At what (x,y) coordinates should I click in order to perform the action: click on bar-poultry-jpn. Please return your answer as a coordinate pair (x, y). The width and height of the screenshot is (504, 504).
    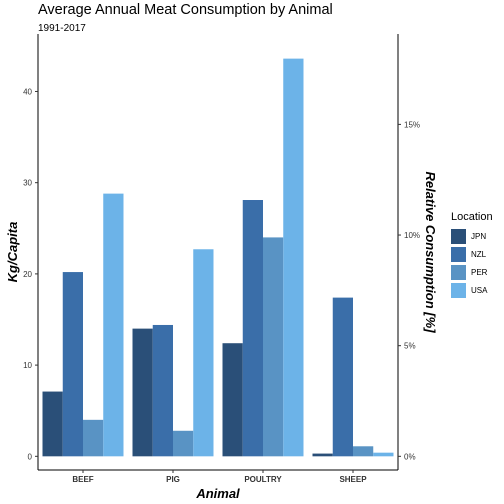
    Looking at the image, I should click on (232, 400).